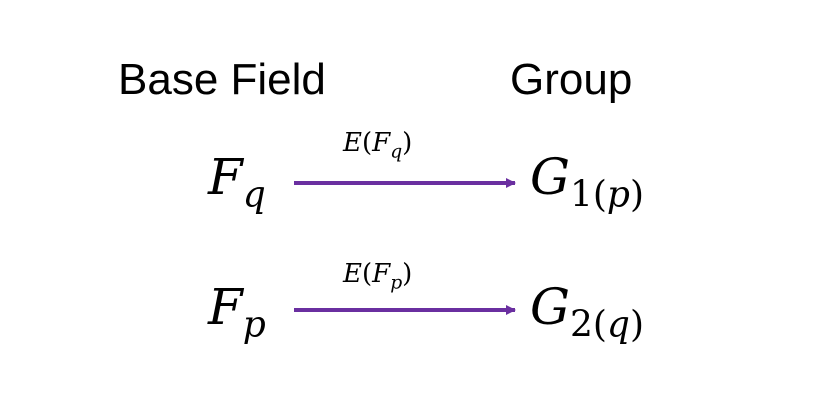 This screenshot has height=420, width=830. I want to click on field-fp: Fp, so click(237, 312).